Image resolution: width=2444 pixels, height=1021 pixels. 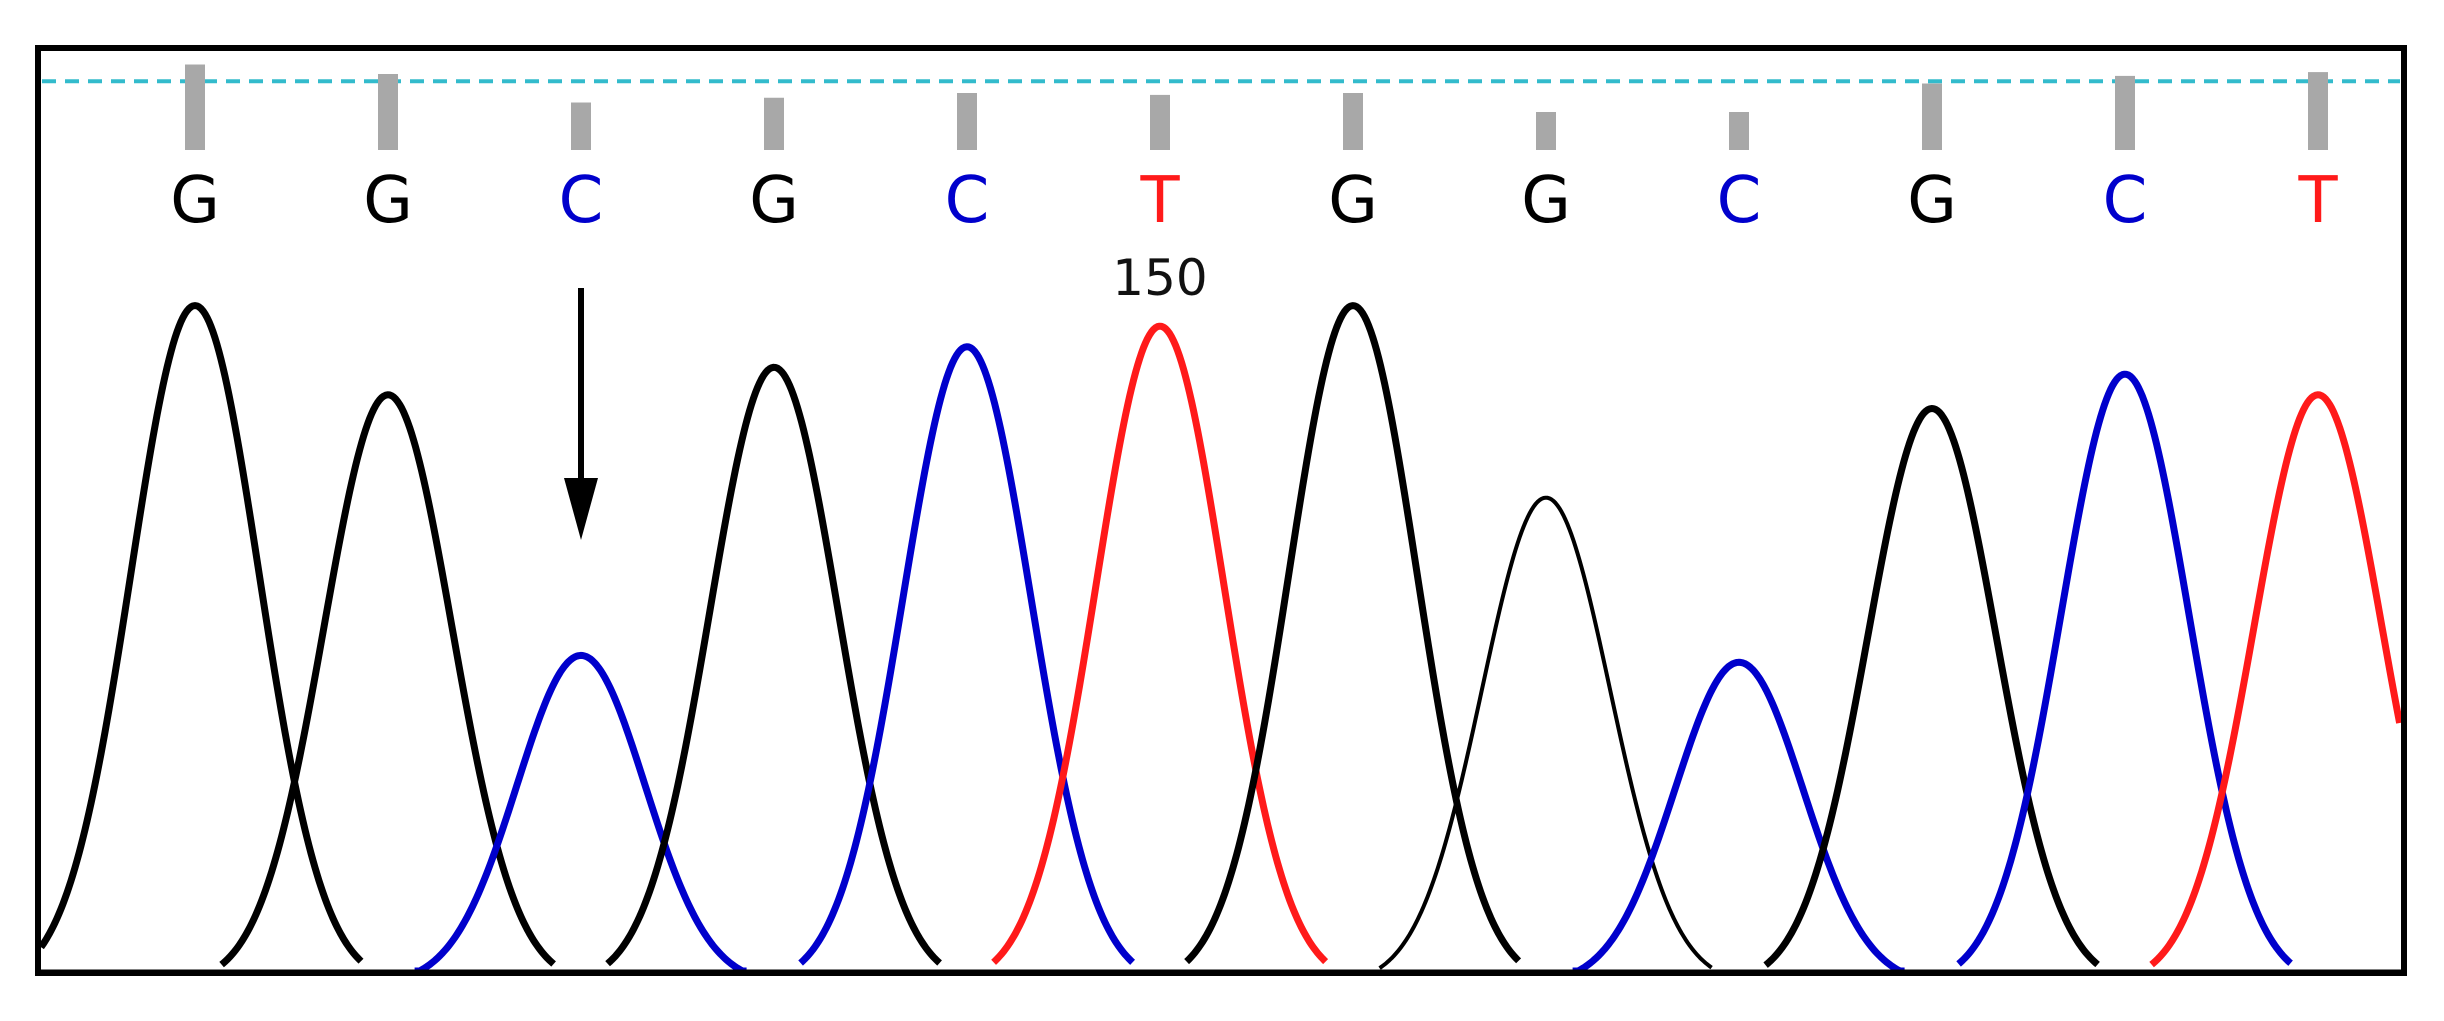 I want to click on base-call-3: C, so click(x=581, y=201).